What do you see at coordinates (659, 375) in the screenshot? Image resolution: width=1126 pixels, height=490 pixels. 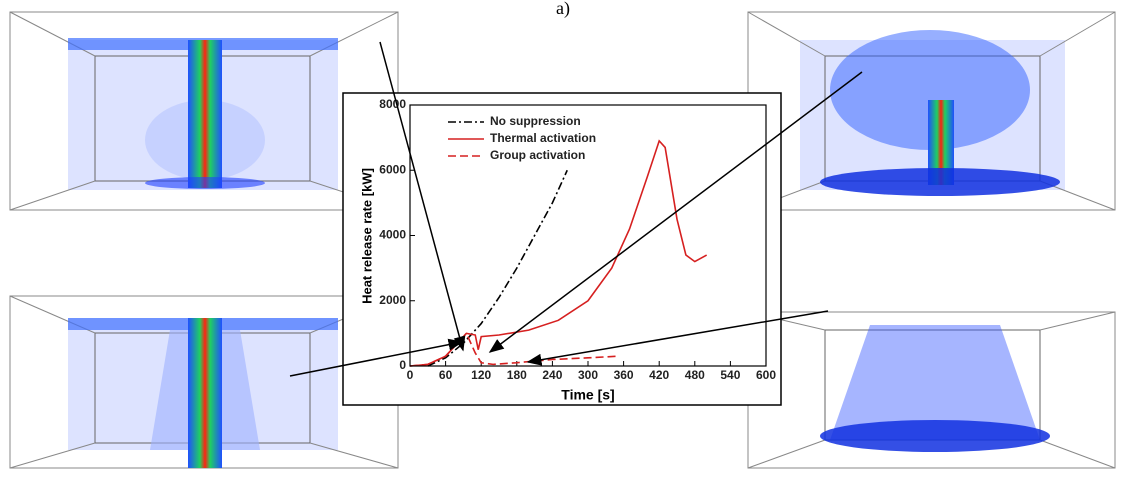 I see `x-tick-label: 420` at bounding box center [659, 375].